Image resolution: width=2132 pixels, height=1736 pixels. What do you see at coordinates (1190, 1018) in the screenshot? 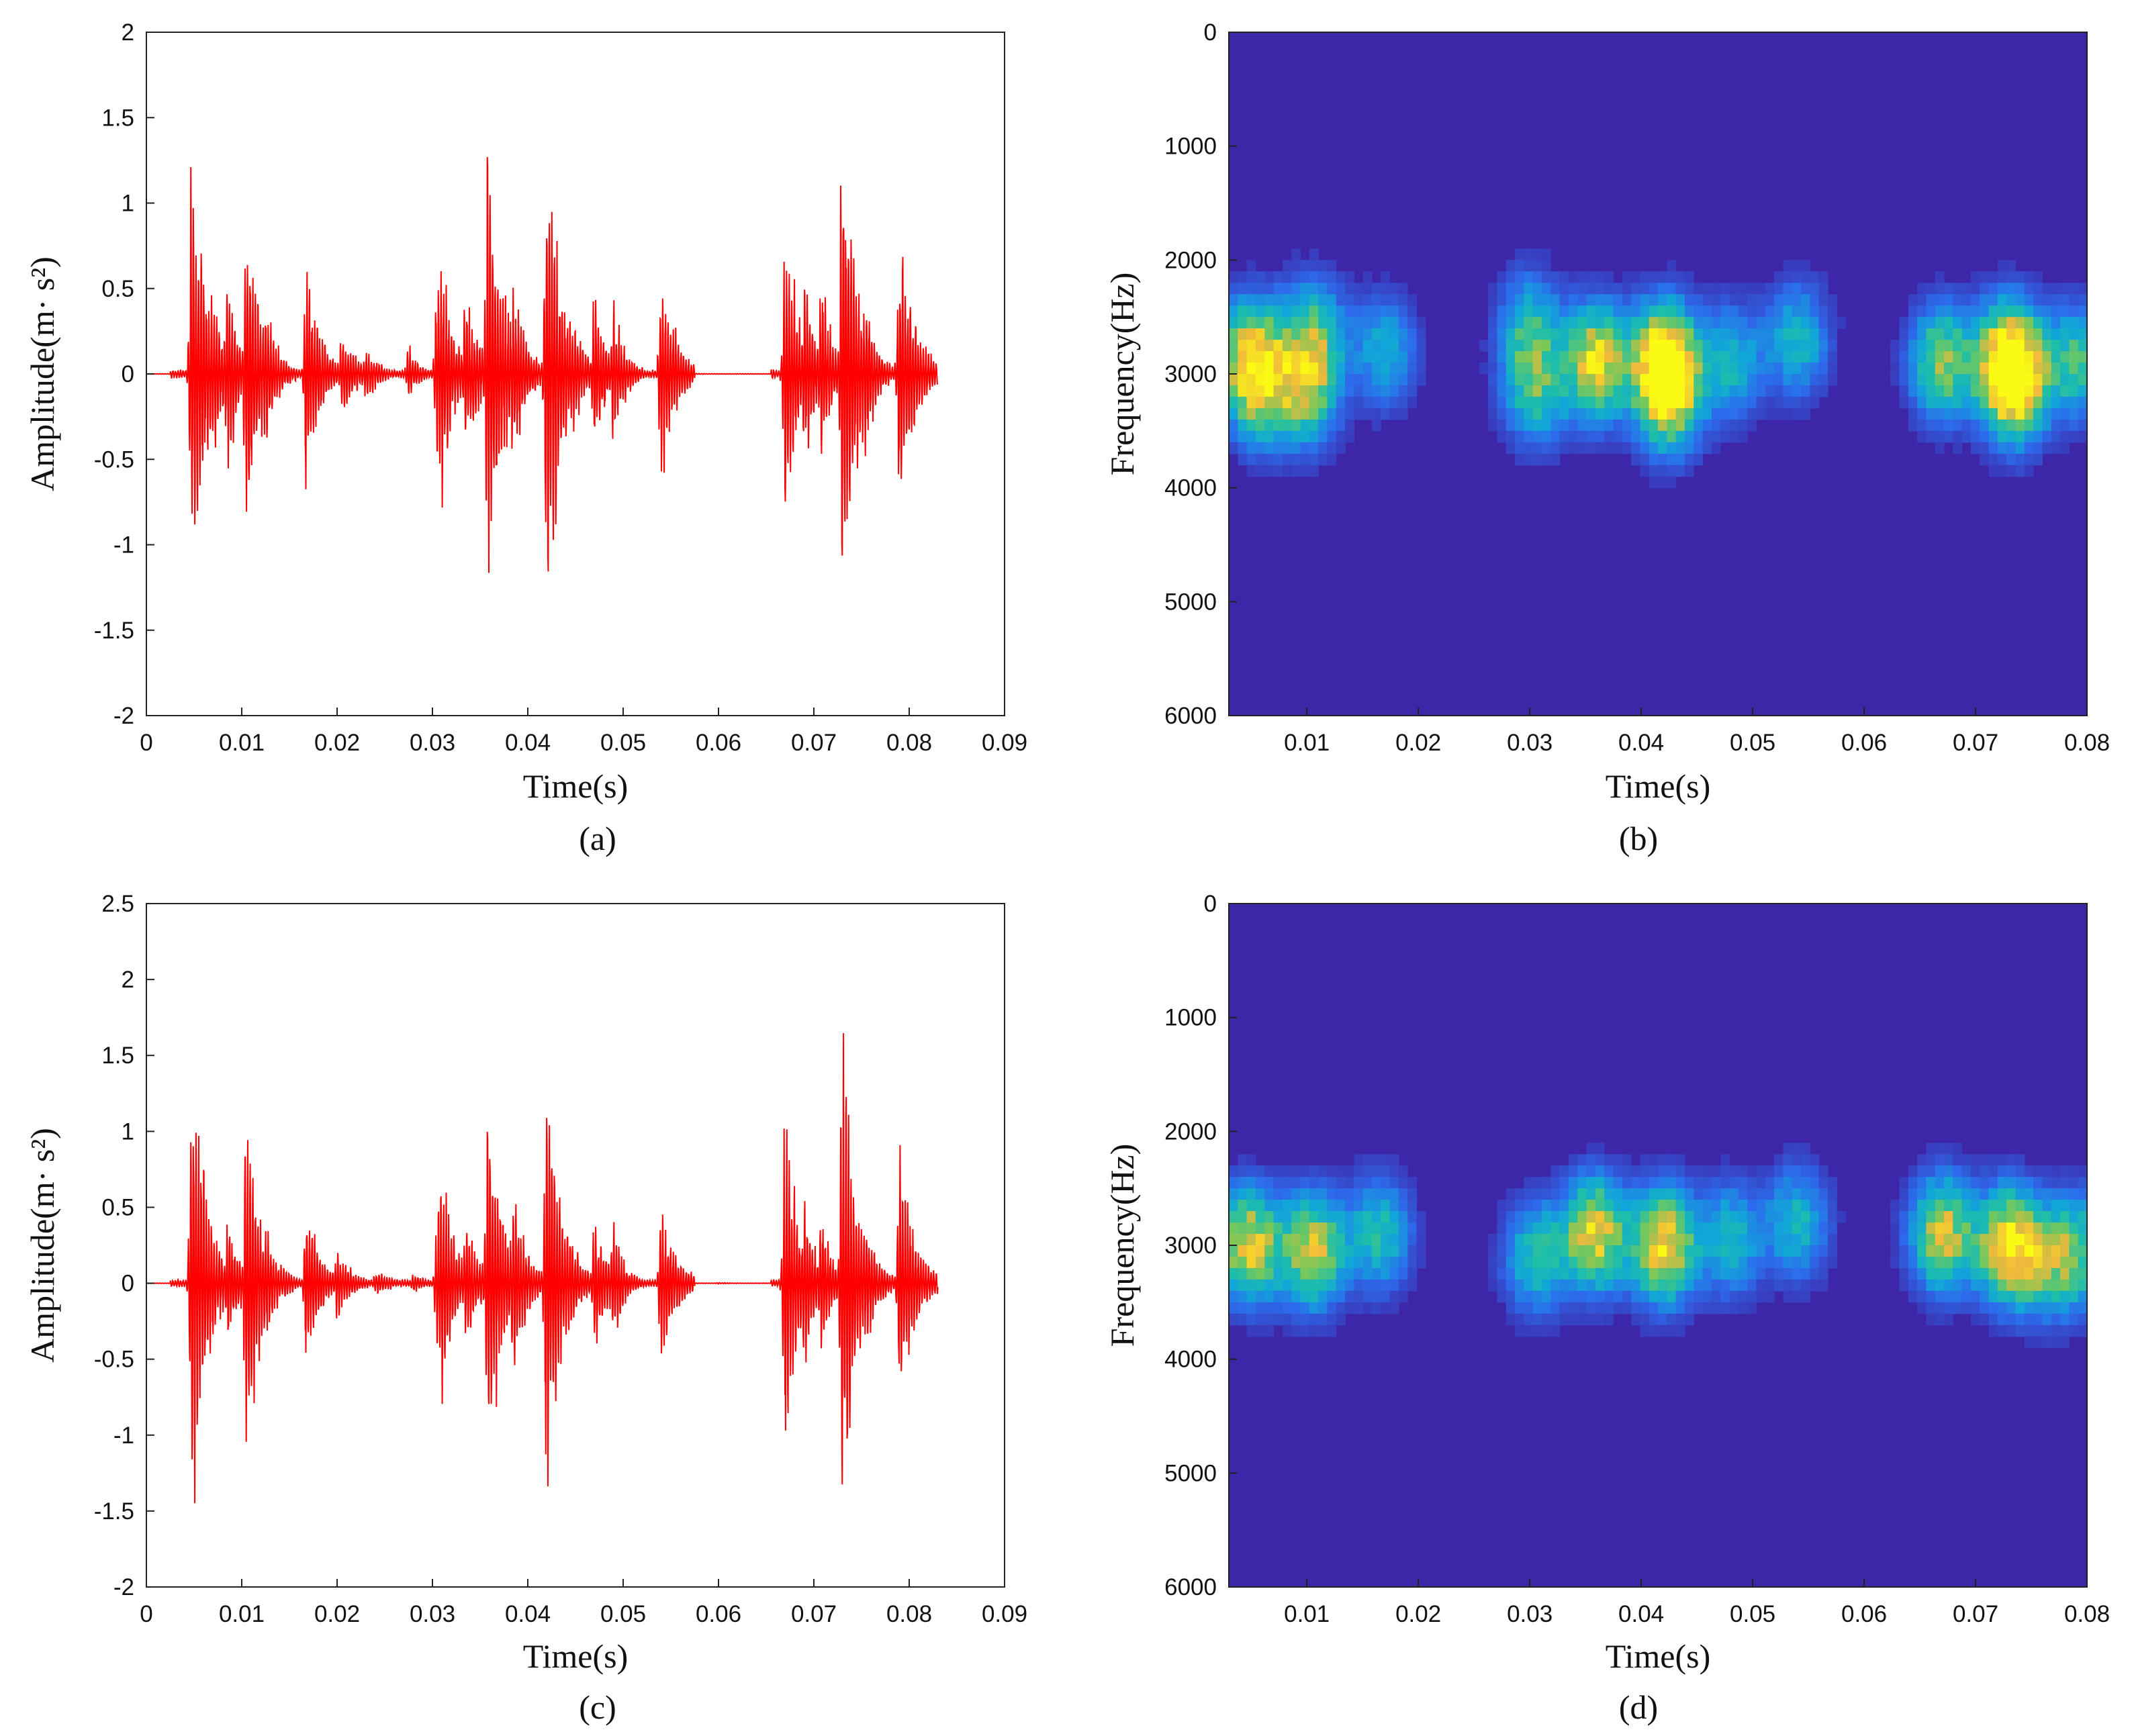
I see `panel-d-y-tick-label: 1000` at bounding box center [1190, 1018].